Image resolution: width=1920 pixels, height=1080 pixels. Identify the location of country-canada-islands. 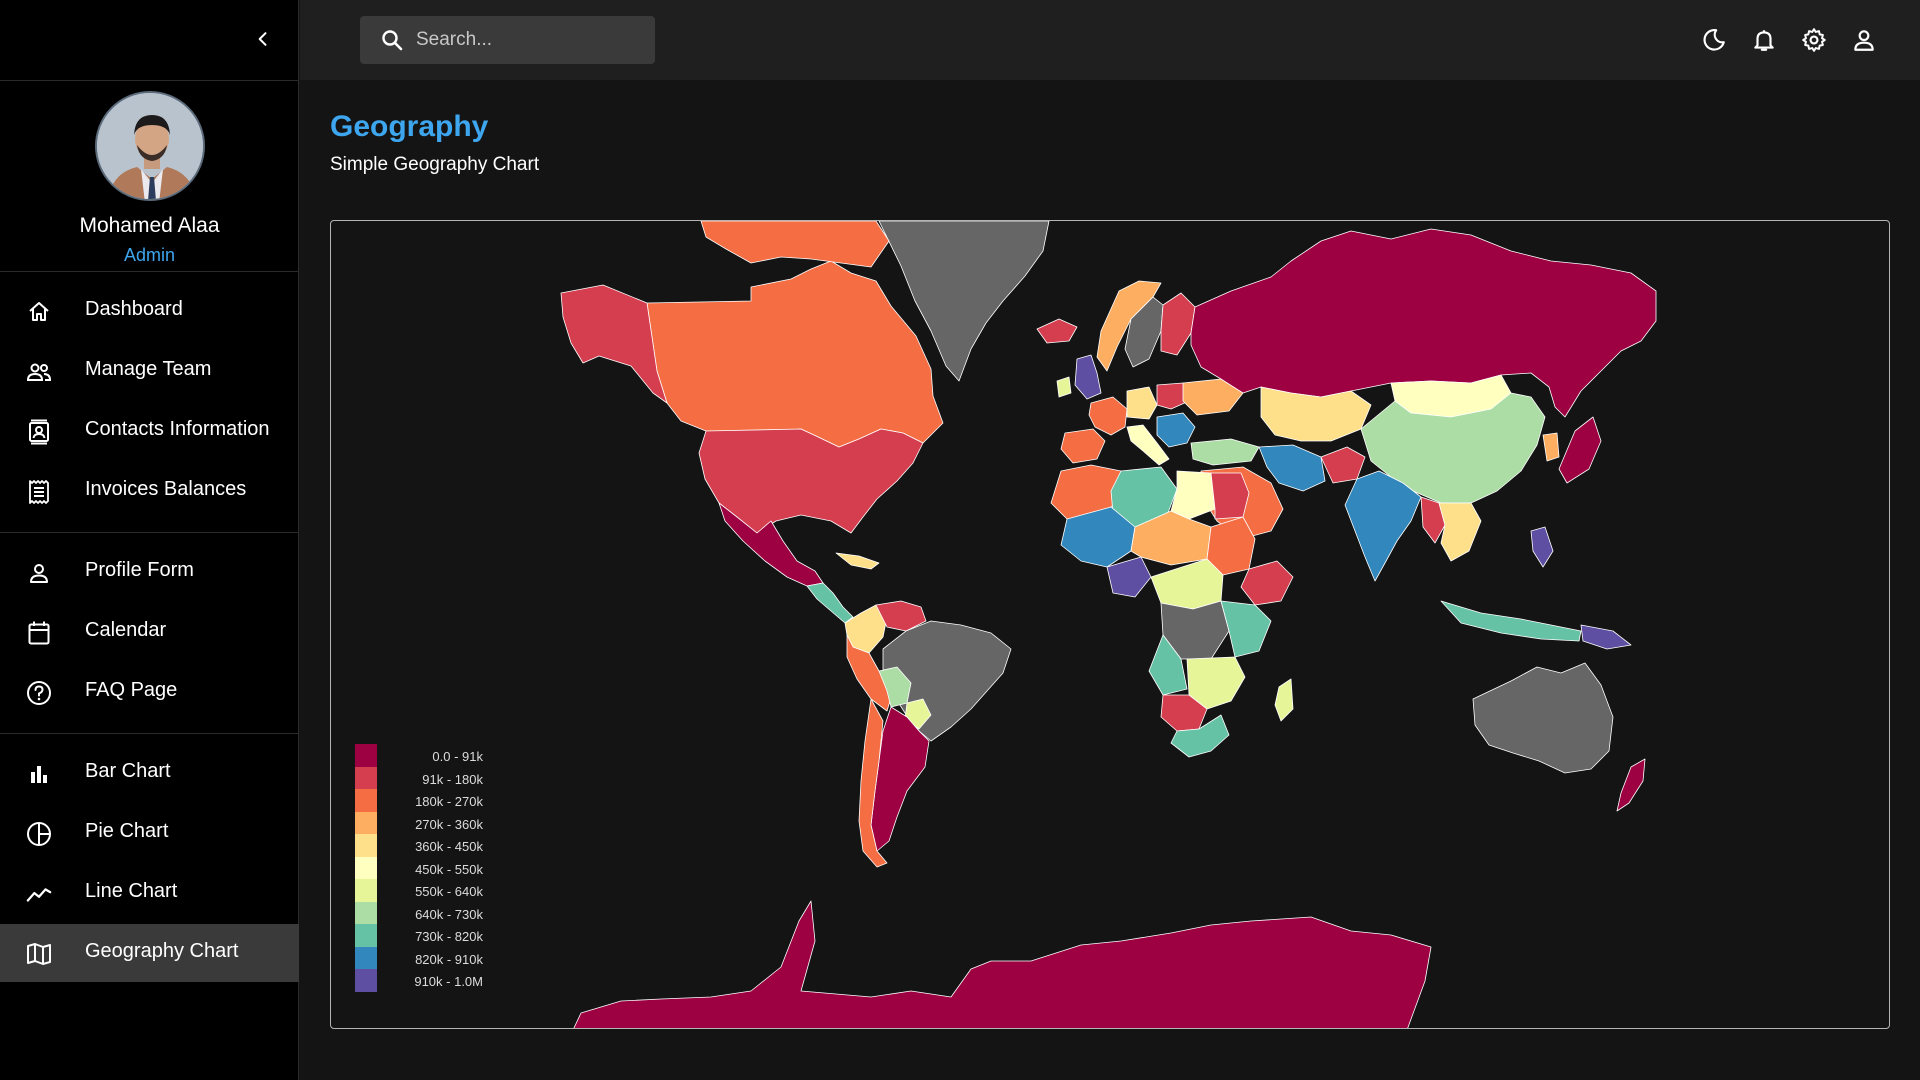
(795, 244).